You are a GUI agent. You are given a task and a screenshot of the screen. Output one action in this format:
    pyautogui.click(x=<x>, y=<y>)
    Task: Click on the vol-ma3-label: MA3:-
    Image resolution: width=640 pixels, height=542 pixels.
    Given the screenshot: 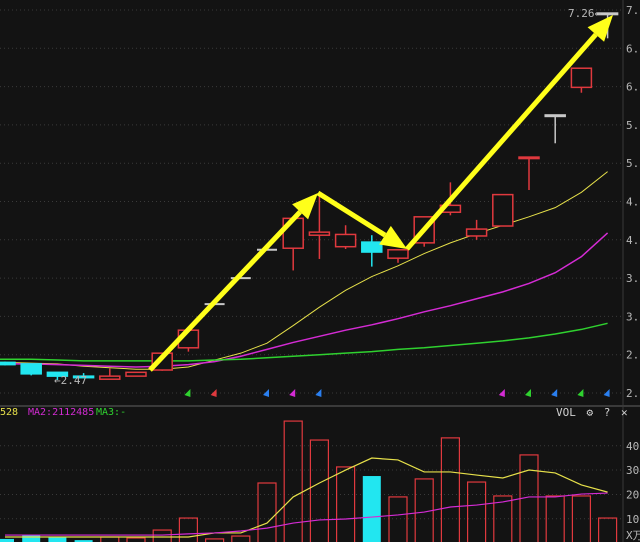 What is the action you would take?
    pyautogui.click(x=111, y=412)
    